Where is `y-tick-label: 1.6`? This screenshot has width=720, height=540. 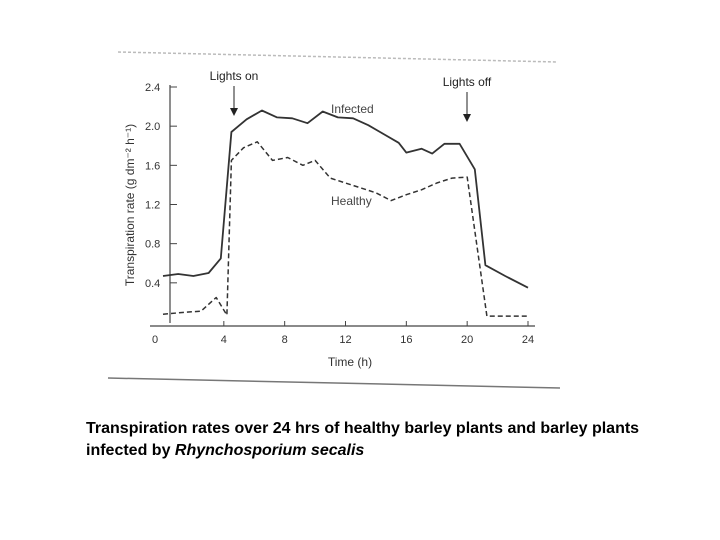 y-tick-label: 1.6 is located at coordinates (152, 166).